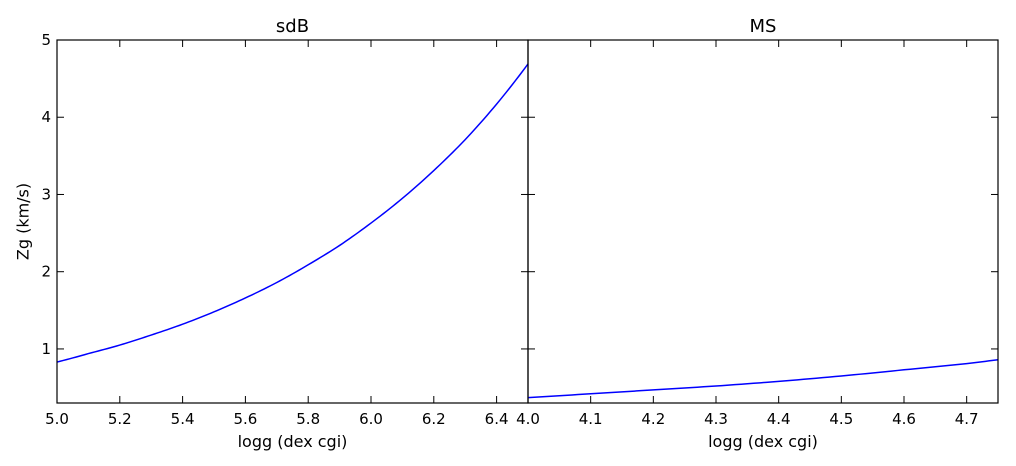 This screenshot has width=1016, height=466. Describe the element at coordinates (371, 419) in the screenshot. I see `x-tick-label: 6.0` at that location.